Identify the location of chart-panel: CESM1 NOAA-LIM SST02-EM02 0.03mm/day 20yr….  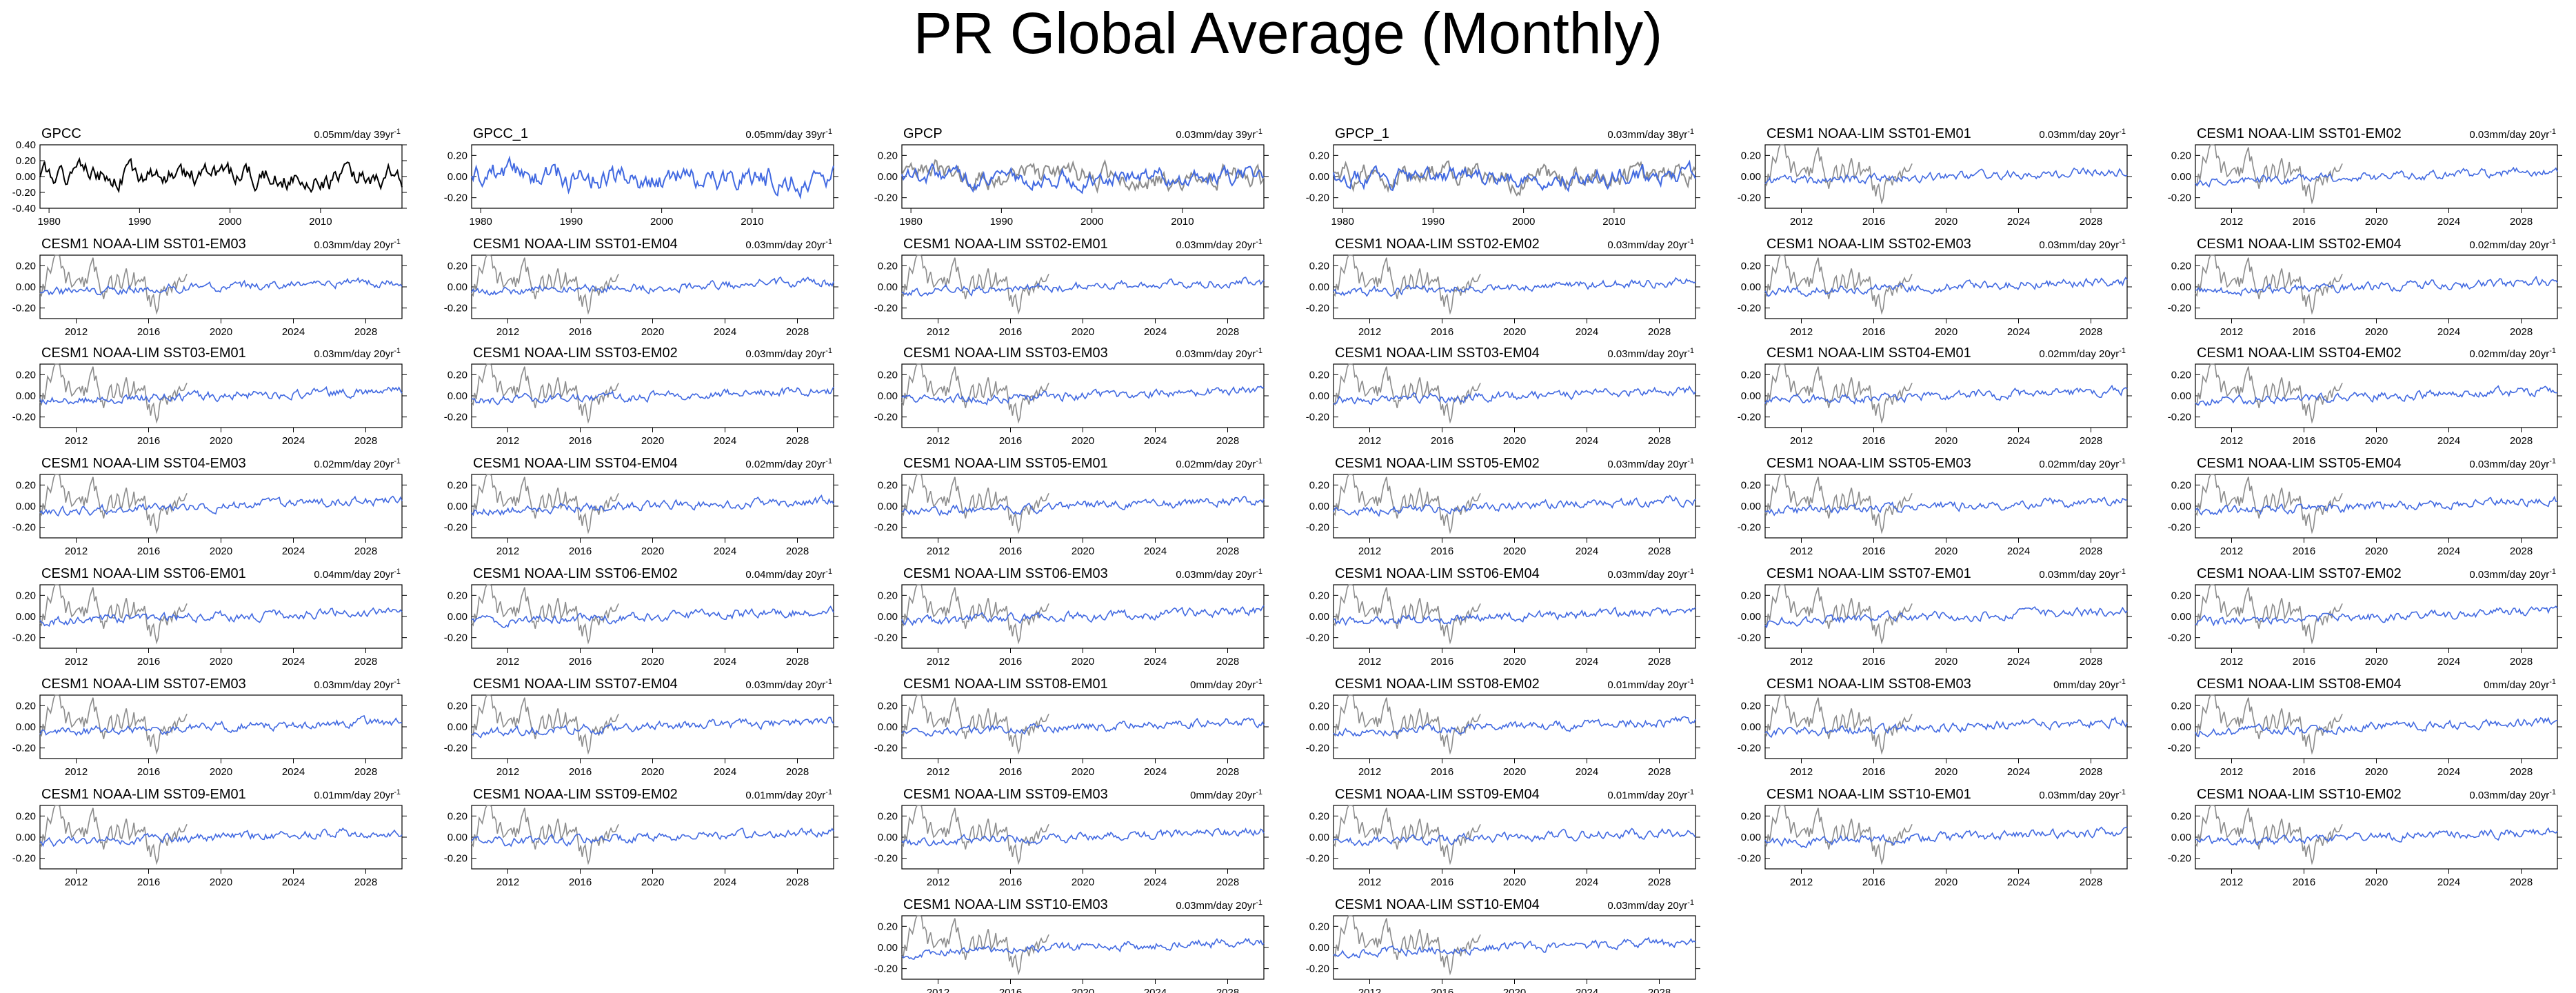
(1503, 287).